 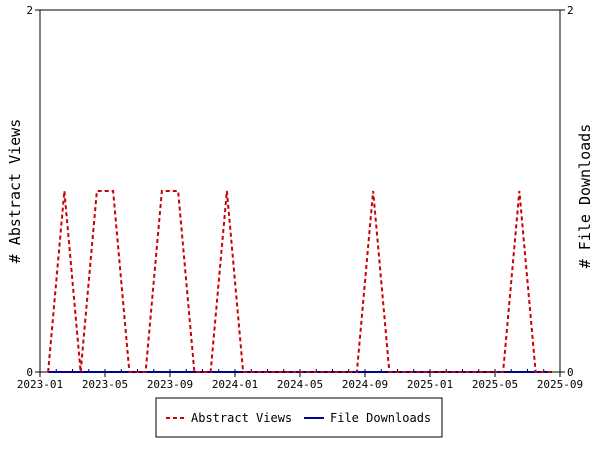 I want to click on legend: Abstract Views File Downloads, so click(x=299, y=417).